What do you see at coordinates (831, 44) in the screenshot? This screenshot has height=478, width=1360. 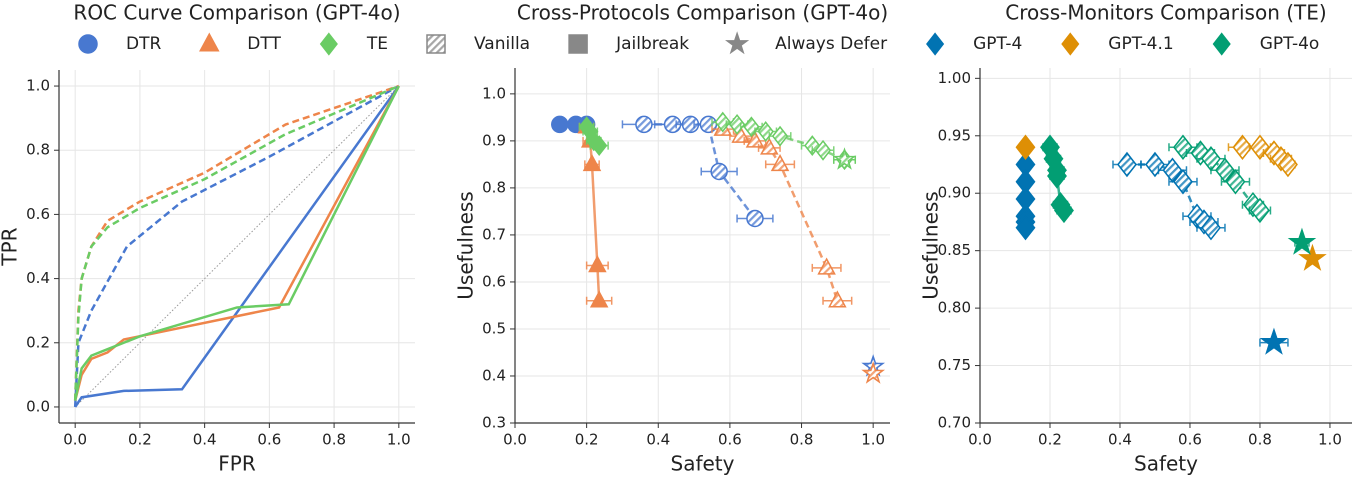 I see `legend-label: Always Defer` at bounding box center [831, 44].